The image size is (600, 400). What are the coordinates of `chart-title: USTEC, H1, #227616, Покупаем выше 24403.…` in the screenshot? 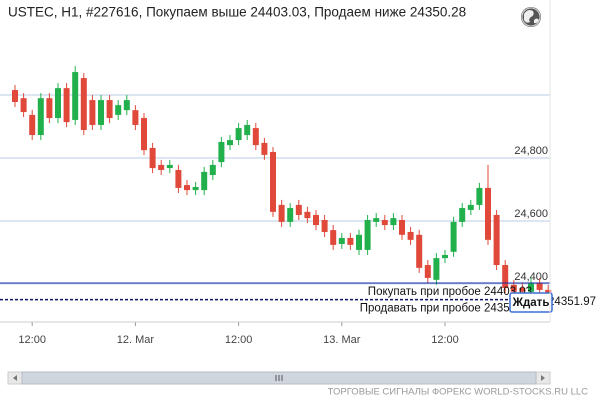 It's located at (237, 12).